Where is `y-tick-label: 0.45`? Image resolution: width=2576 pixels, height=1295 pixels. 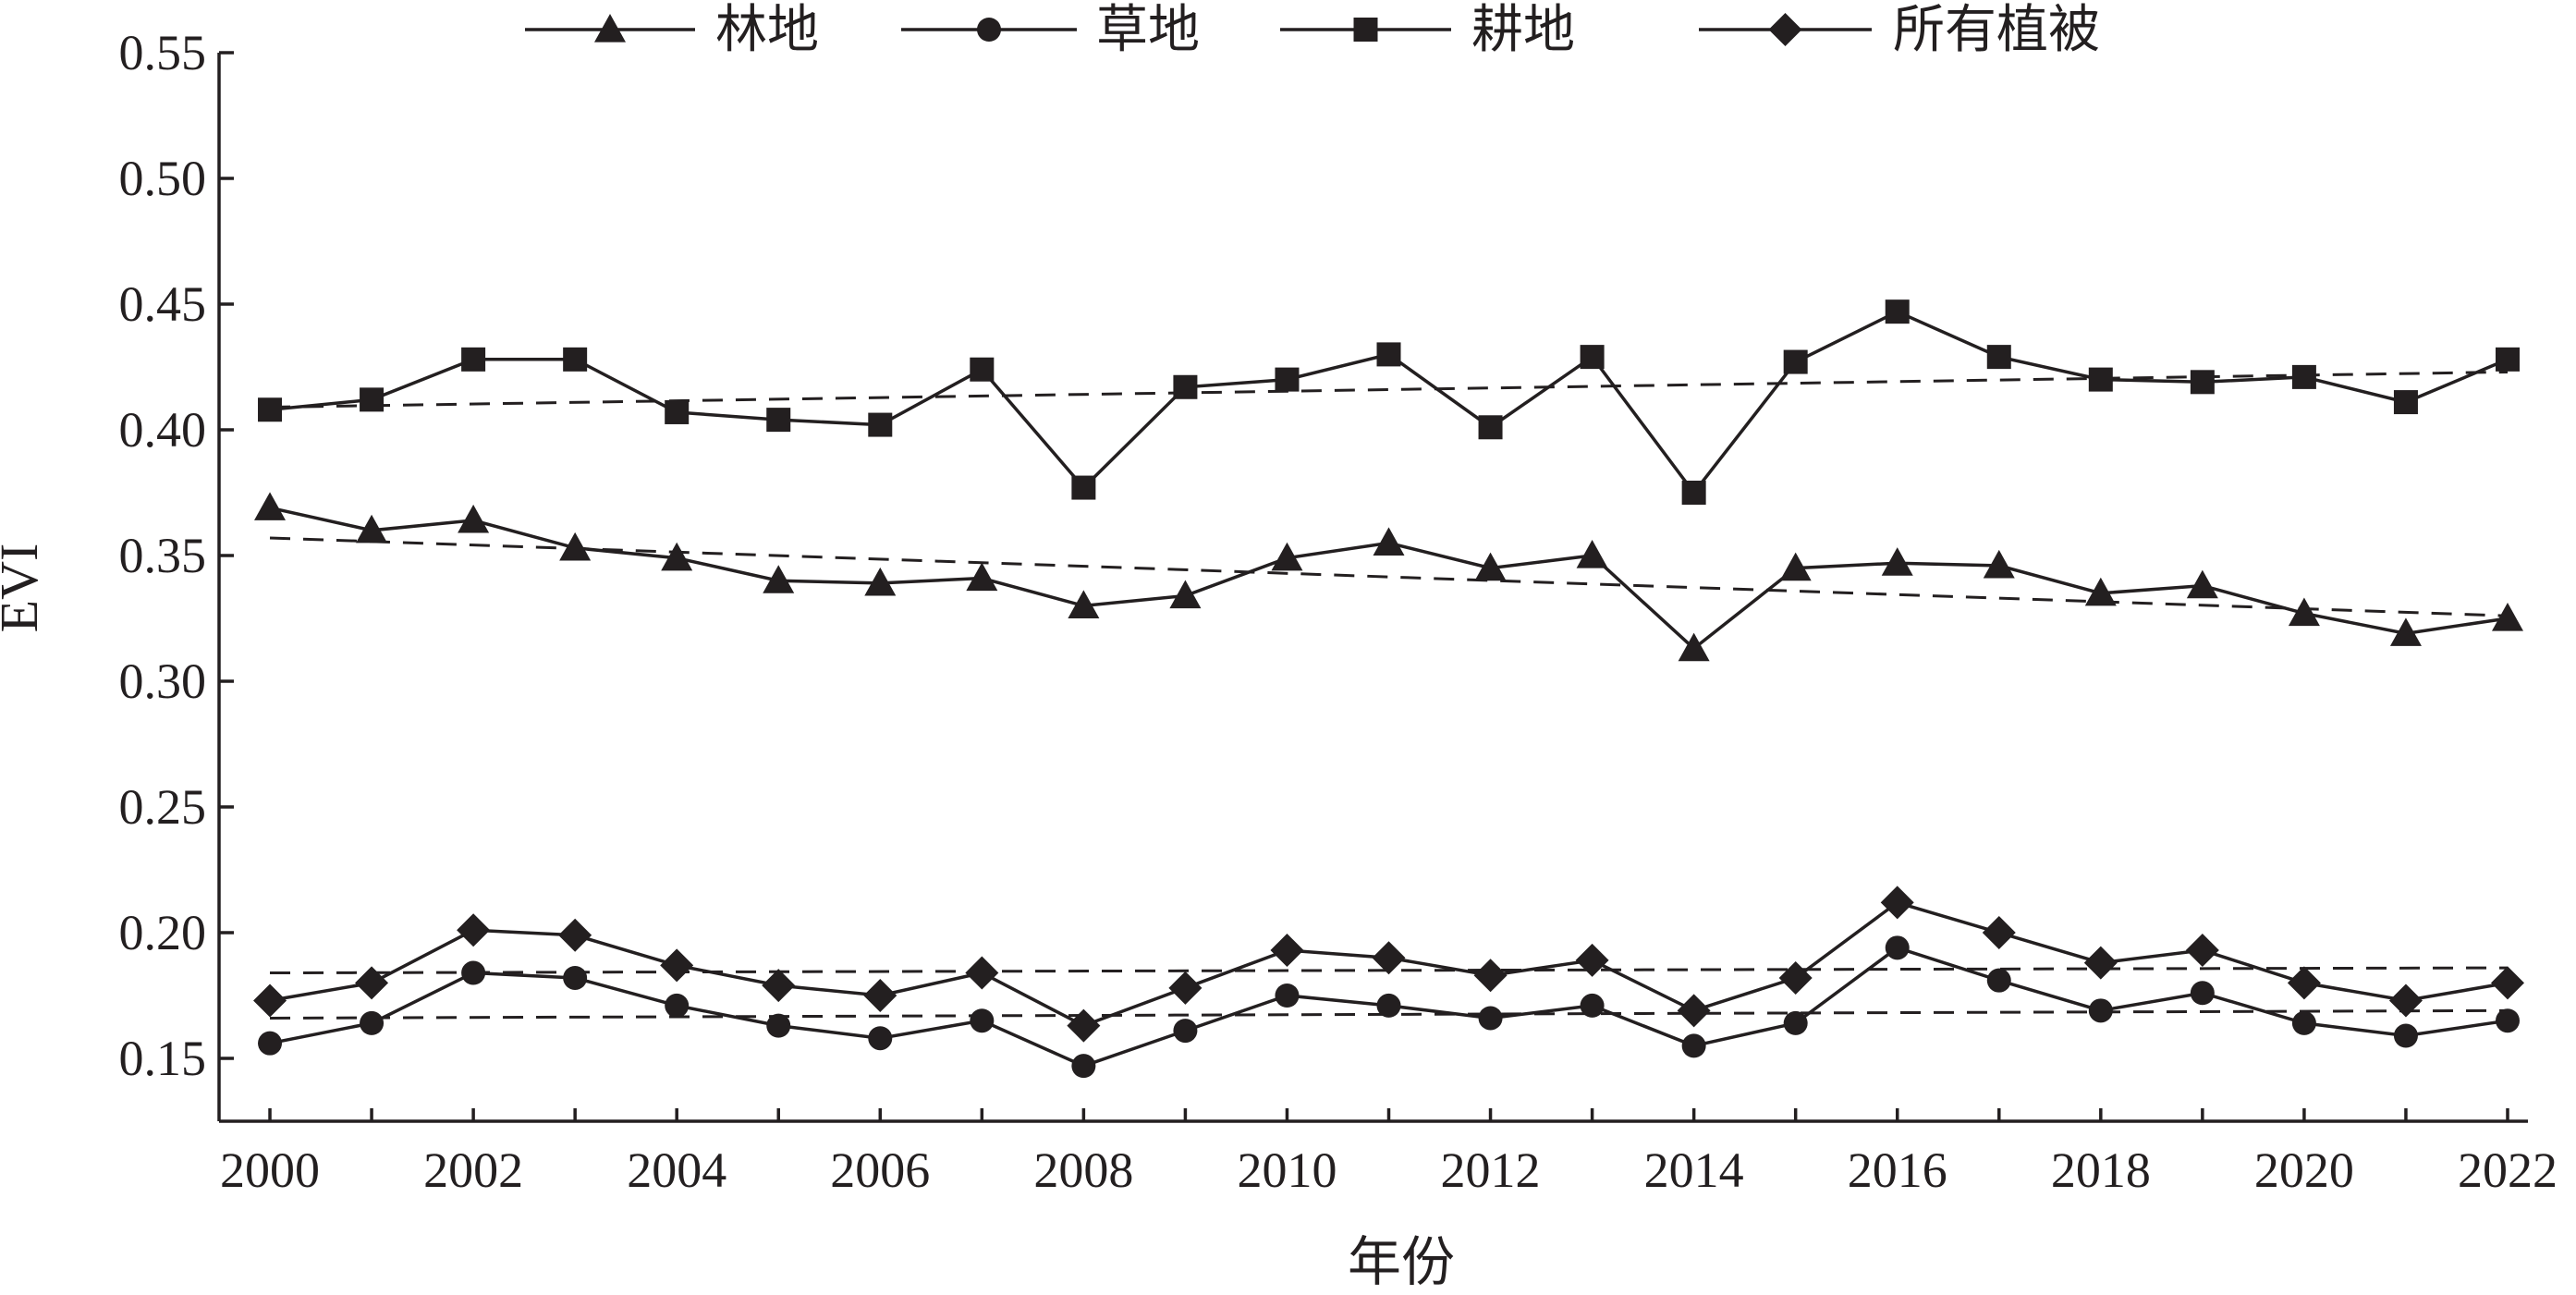 y-tick-label: 0.45 is located at coordinates (163, 304).